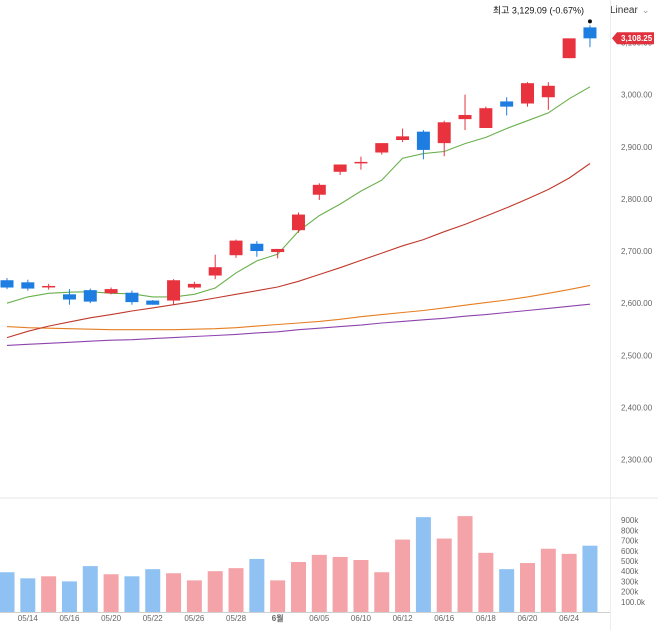 Image resolution: width=658 pixels, height=630 pixels. I want to click on chevron-down-icon: ⌄, so click(645, 9).